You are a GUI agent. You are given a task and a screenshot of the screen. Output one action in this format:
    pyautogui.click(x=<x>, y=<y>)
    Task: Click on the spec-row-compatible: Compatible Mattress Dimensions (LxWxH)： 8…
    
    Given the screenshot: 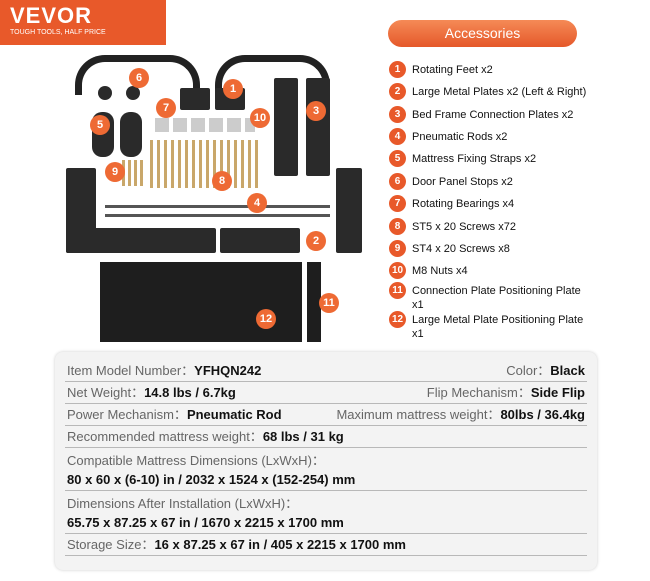 What is the action you would take?
    pyautogui.click(x=326, y=469)
    